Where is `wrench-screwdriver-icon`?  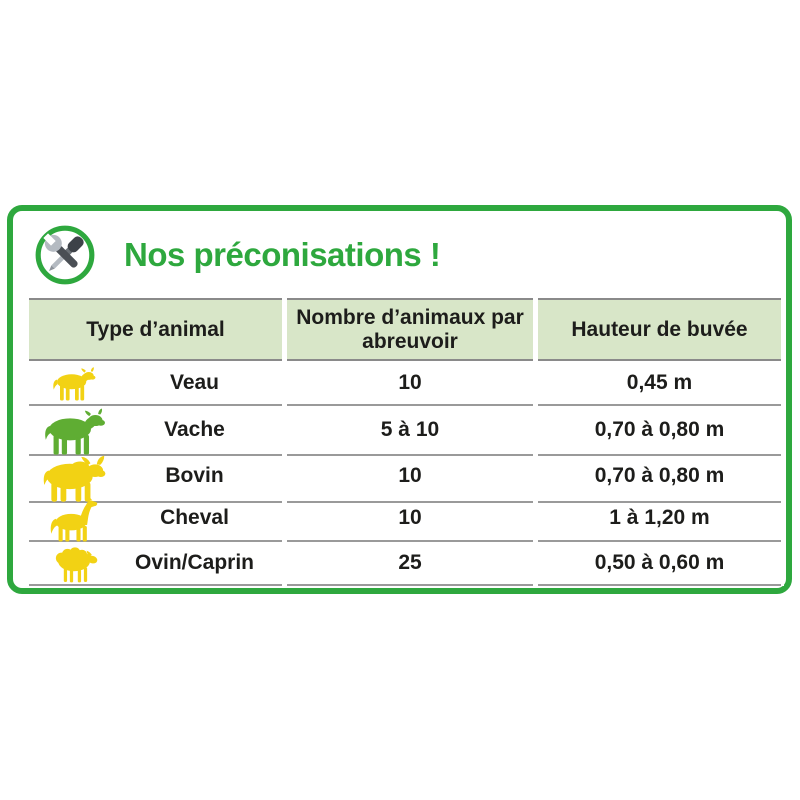 wrench-screwdriver-icon is located at coordinates (65, 255).